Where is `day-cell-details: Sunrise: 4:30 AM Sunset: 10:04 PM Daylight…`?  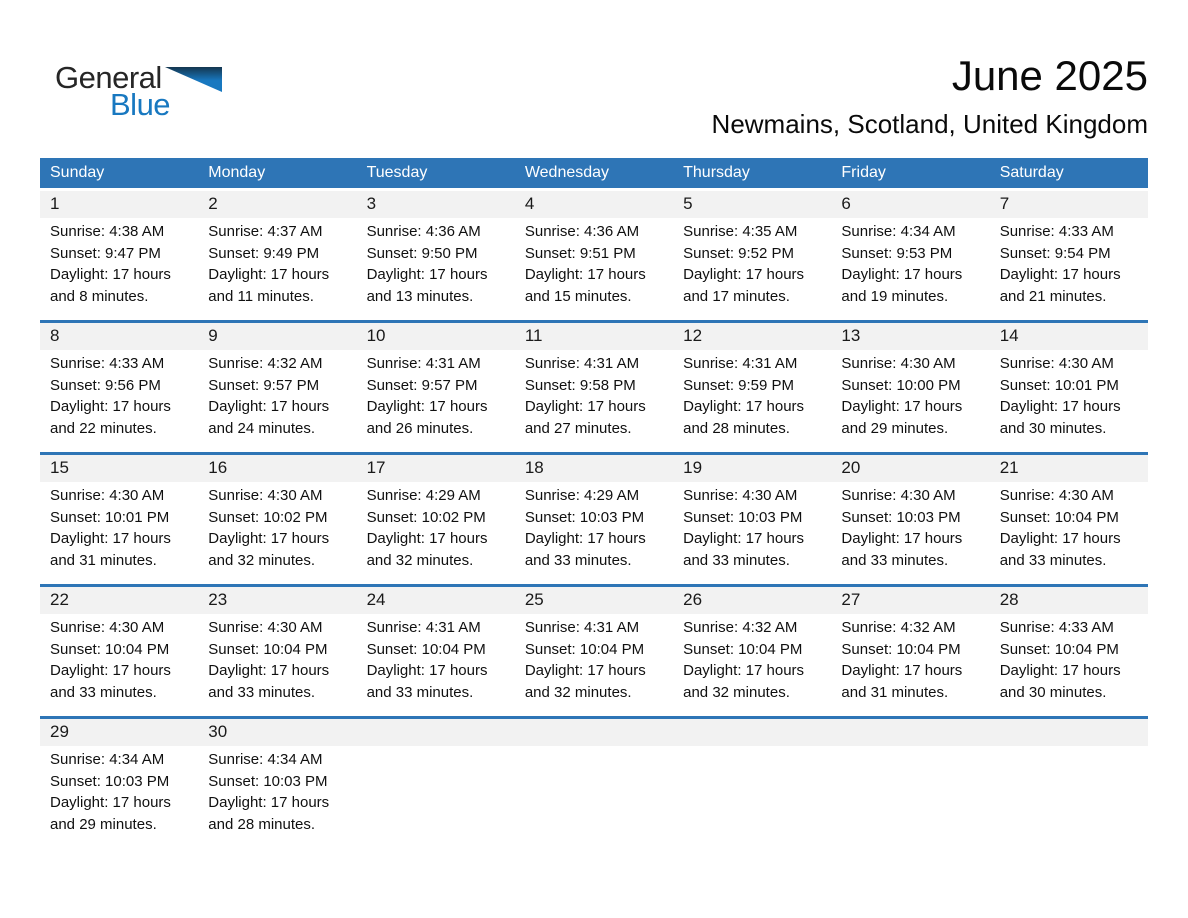 day-cell-details: Sunrise: 4:30 AM Sunset: 10:04 PM Daylight… is located at coordinates (277, 665).